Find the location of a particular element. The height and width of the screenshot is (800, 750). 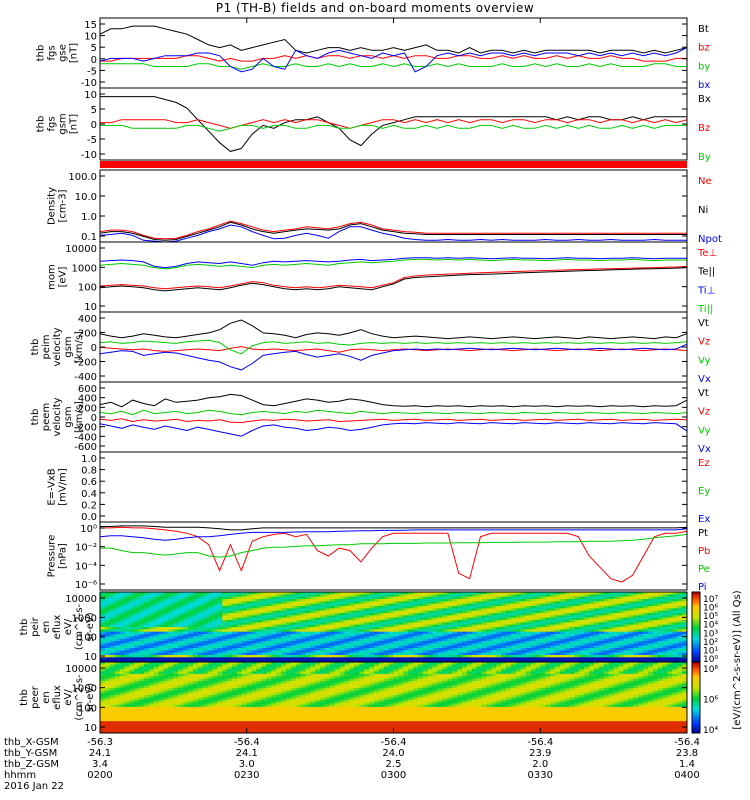

y-tick-label: 10 is located at coordinates (90, 37).